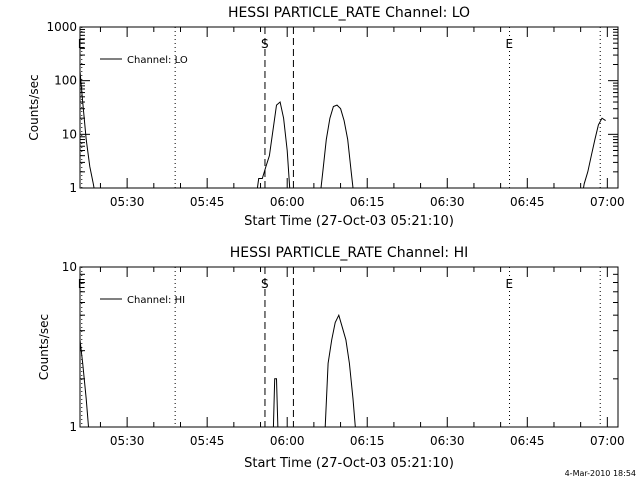  Describe the element at coordinates (65, 81) in the screenshot. I see `y-tick-label: 100` at that location.